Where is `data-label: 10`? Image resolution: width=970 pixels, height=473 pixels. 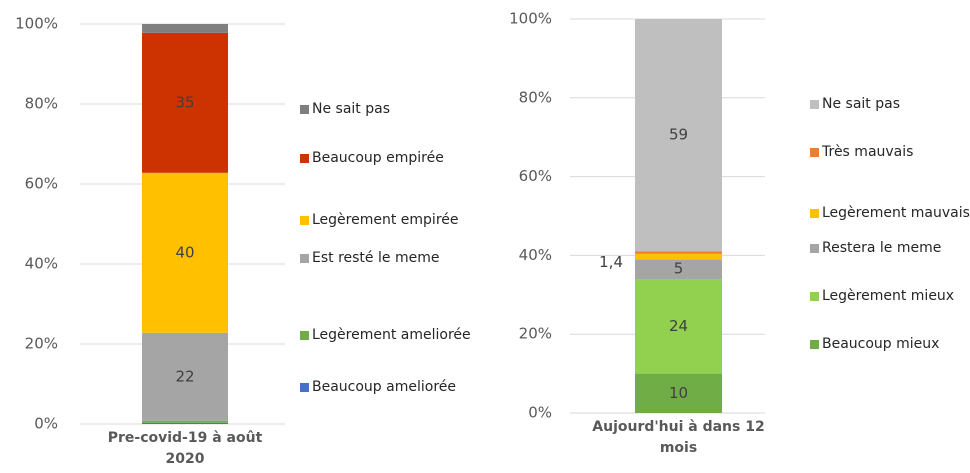
data-label: 10 is located at coordinates (678, 393).